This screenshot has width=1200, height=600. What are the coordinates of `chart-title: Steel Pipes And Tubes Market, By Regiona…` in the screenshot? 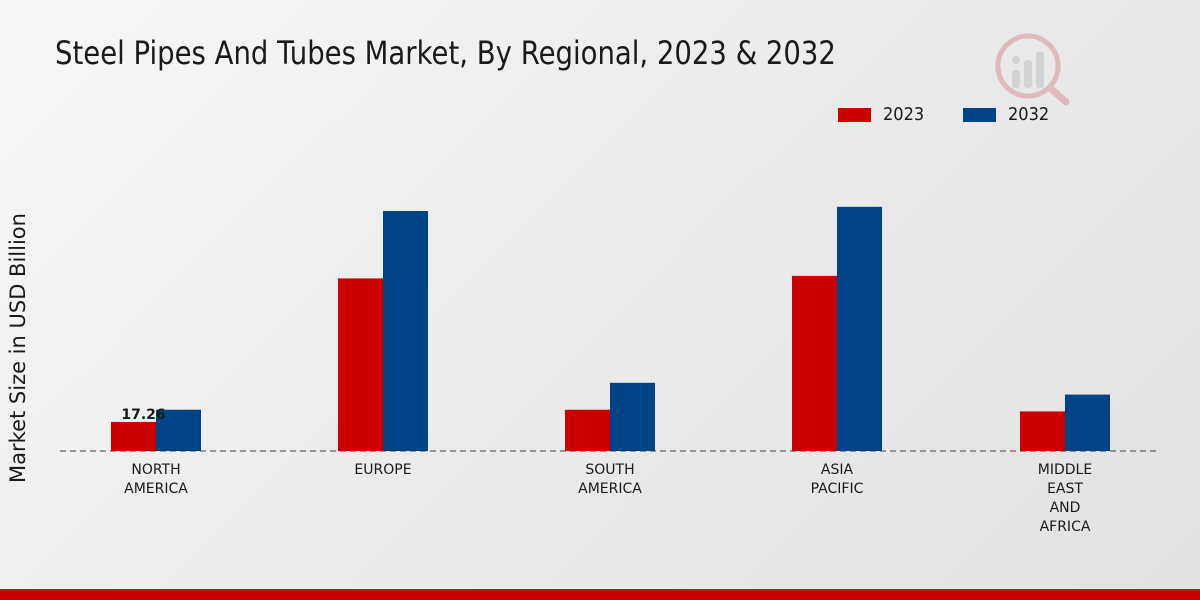 It's located at (445, 53).